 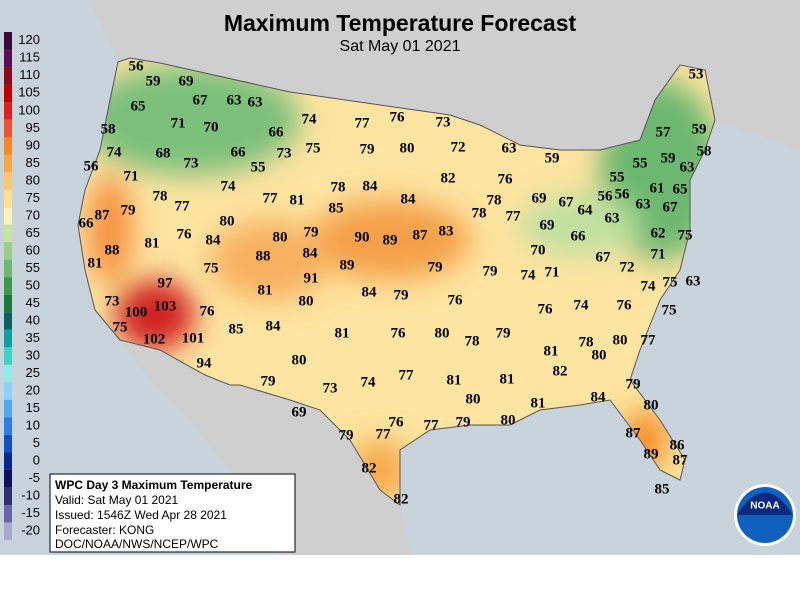 I want to click on temperature-label: 69, so click(x=539, y=198).